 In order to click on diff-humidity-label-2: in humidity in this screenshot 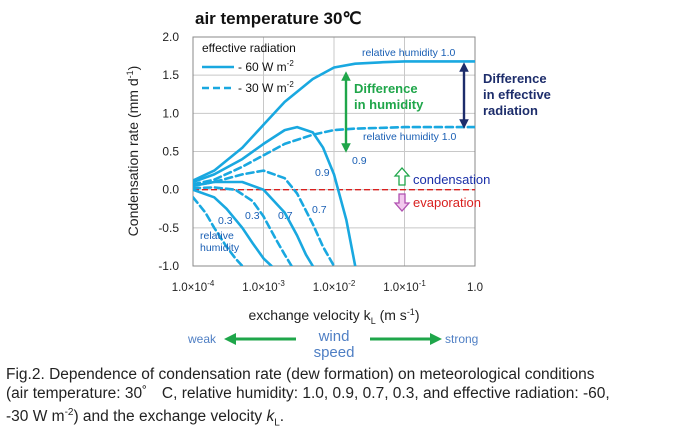, I will do `click(389, 104)`.